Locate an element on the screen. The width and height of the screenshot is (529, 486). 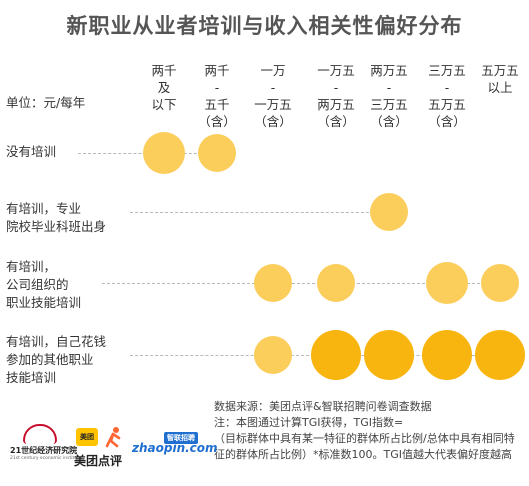
logo-zhilian: 智联招聘 zhaopin.com is located at coordinates (175, 447).